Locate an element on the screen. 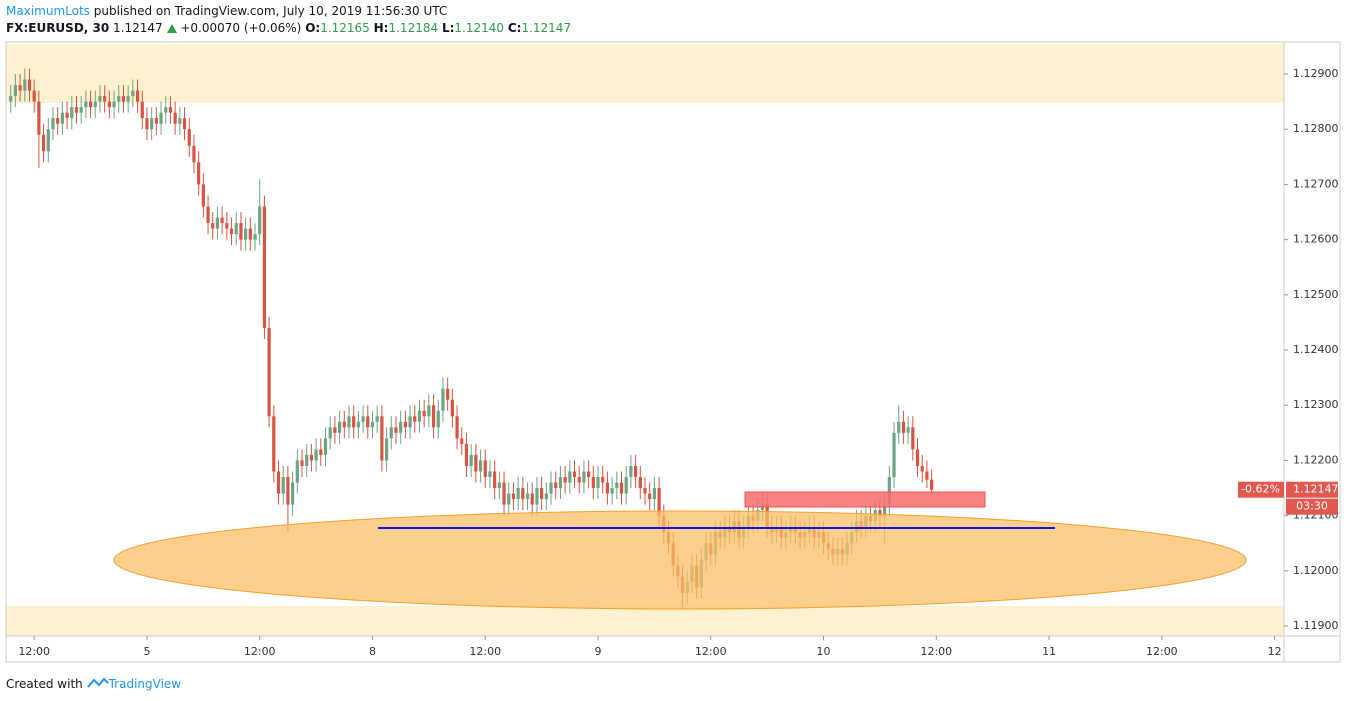 The width and height of the screenshot is (1348, 701). change-box is located at coordinates (1261, 489).